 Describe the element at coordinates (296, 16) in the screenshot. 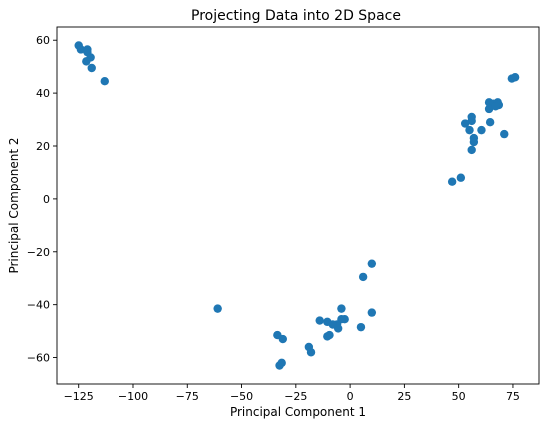

I see `chart-title: Projecting Data into 2D Space` at that location.